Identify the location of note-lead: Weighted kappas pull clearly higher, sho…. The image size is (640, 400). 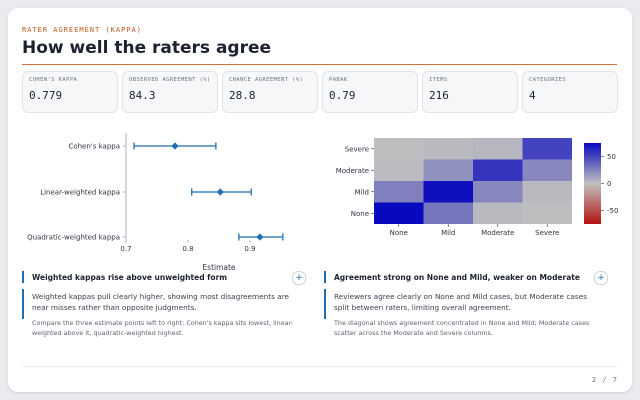
(161, 302).